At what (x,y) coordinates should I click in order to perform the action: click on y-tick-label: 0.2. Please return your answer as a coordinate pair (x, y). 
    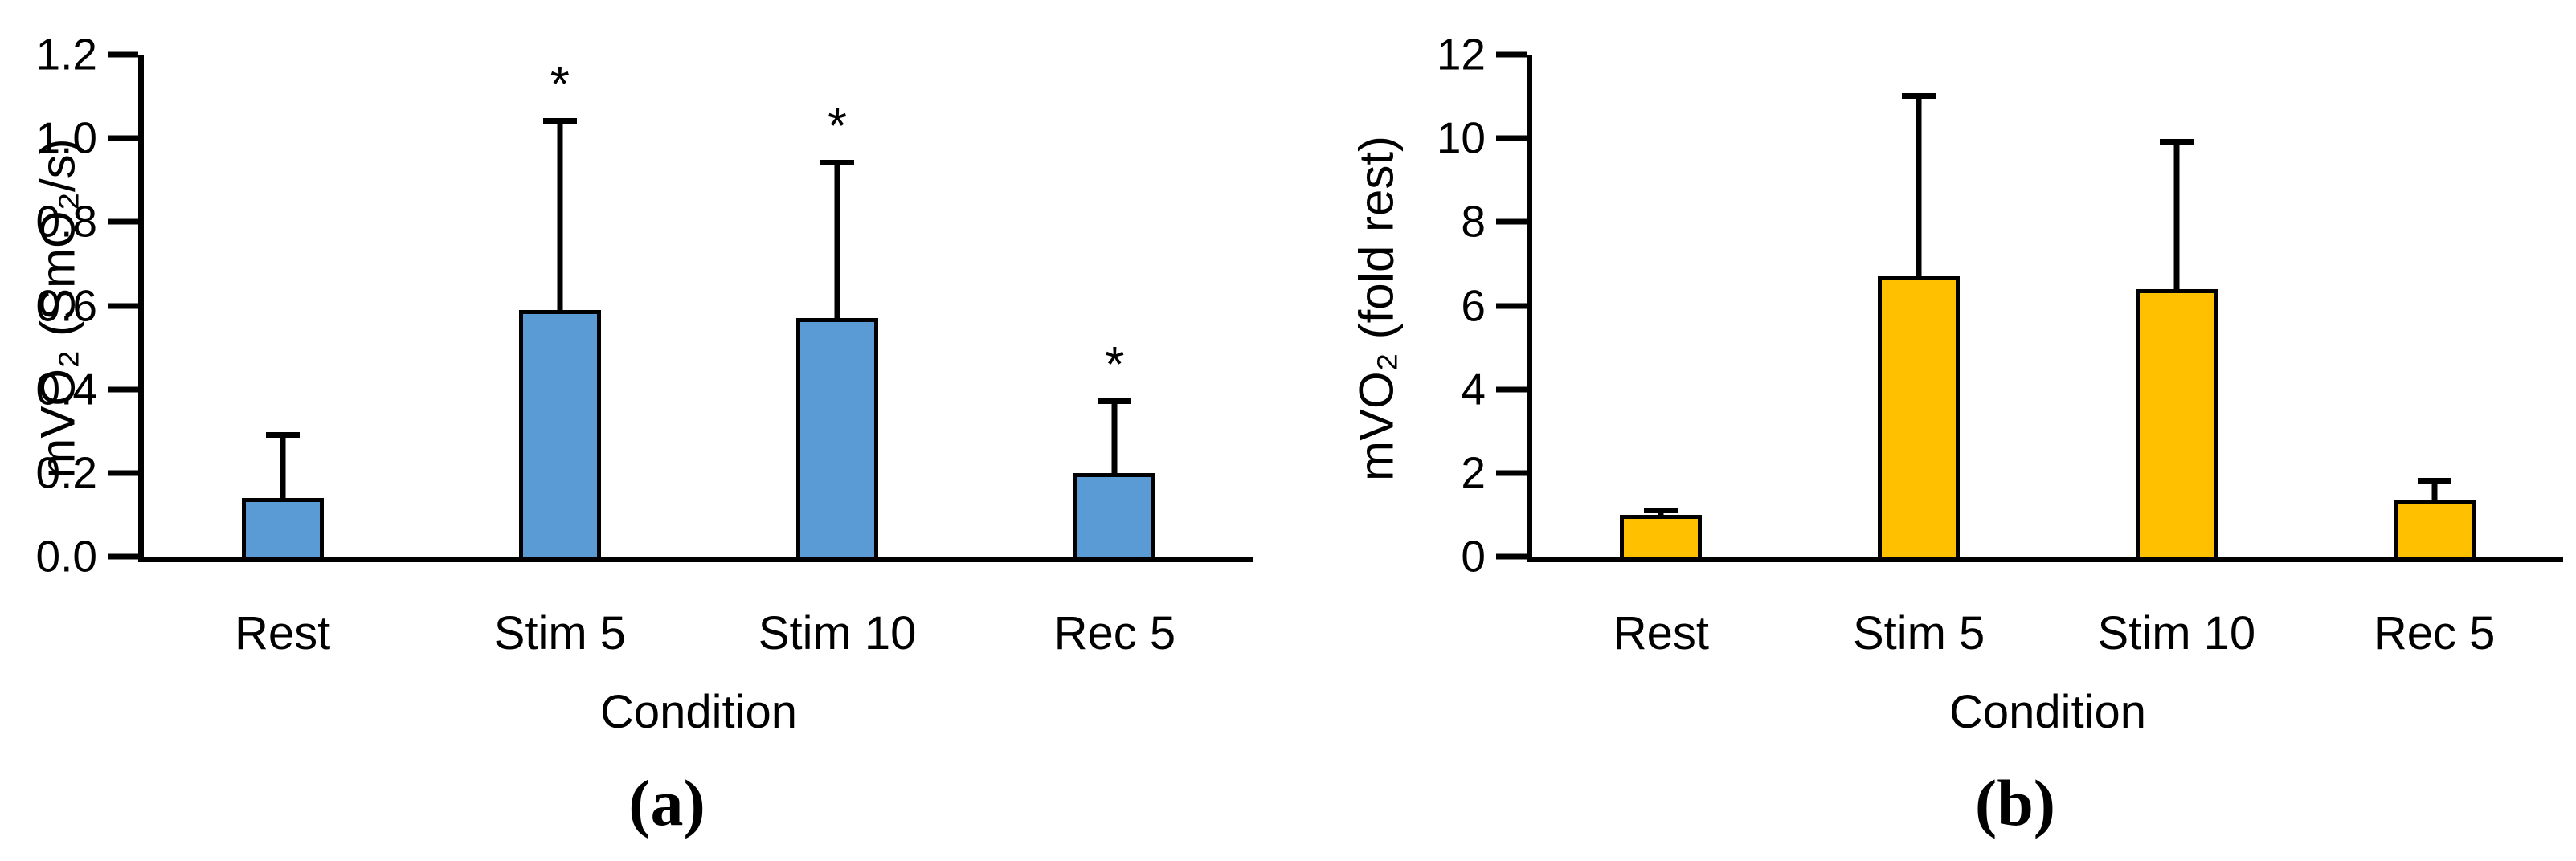
    Looking at the image, I should click on (66, 472).